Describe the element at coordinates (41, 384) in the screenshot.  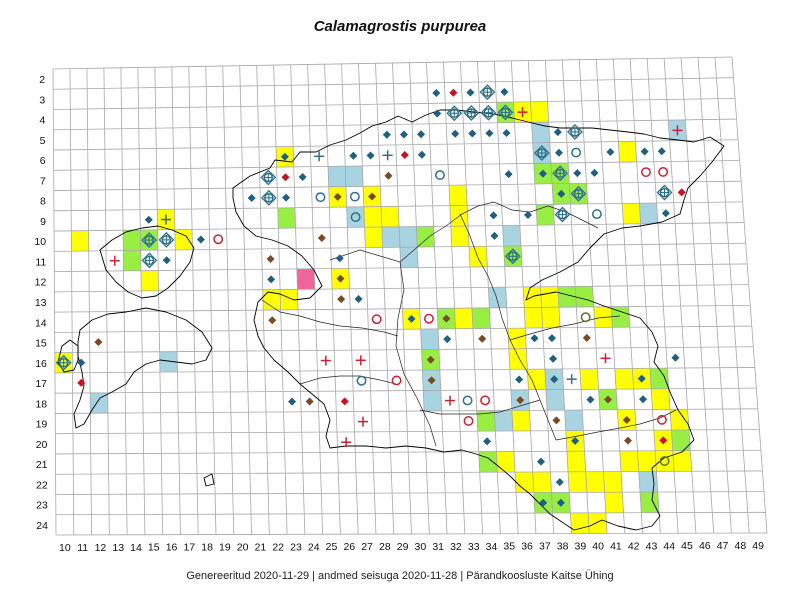
I see `y-axis-label: 17` at that location.